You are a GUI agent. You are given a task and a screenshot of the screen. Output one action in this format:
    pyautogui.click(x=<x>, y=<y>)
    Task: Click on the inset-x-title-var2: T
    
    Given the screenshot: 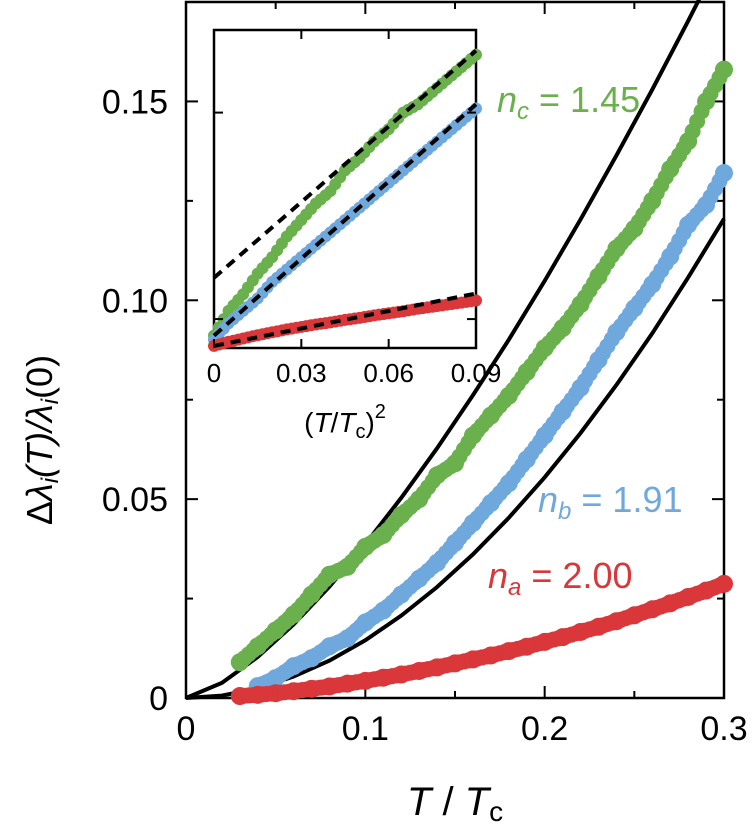 What is the action you would take?
    pyautogui.click(x=347, y=422)
    